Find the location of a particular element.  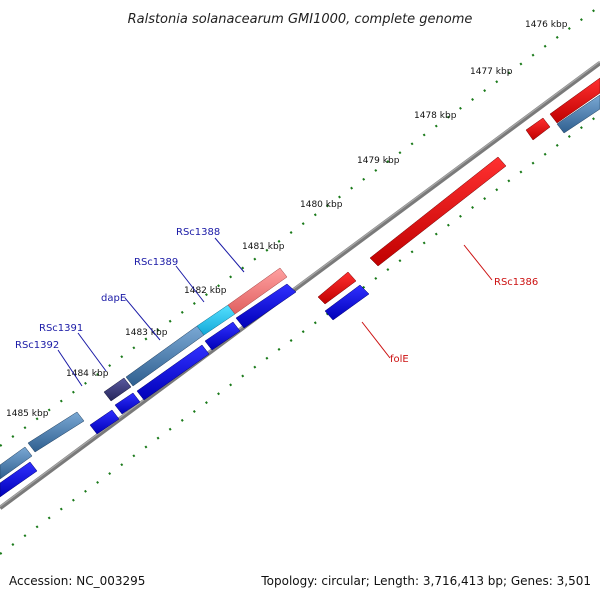

tick-label: 1484 kbp is located at coordinates (87, 374).